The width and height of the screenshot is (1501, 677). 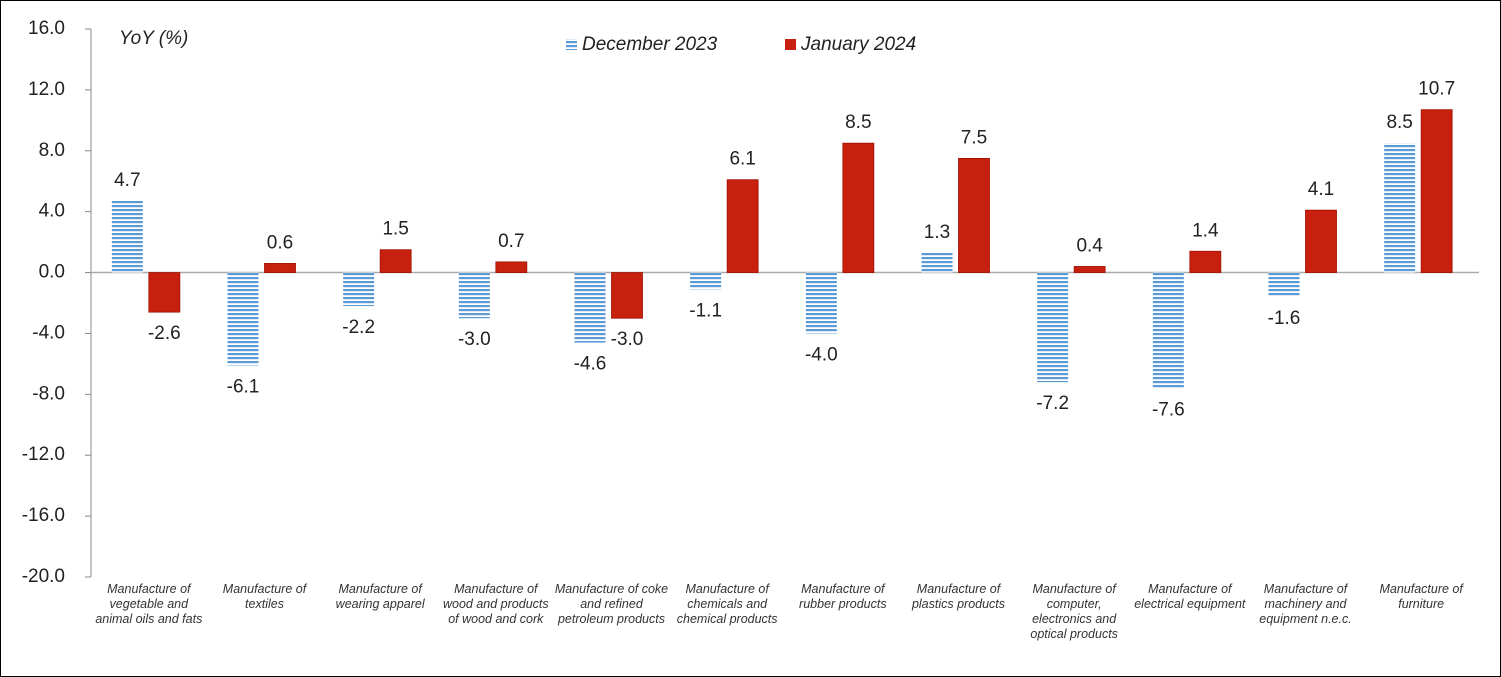 I want to click on y-tick-label: 8.0, so click(x=52, y=150).